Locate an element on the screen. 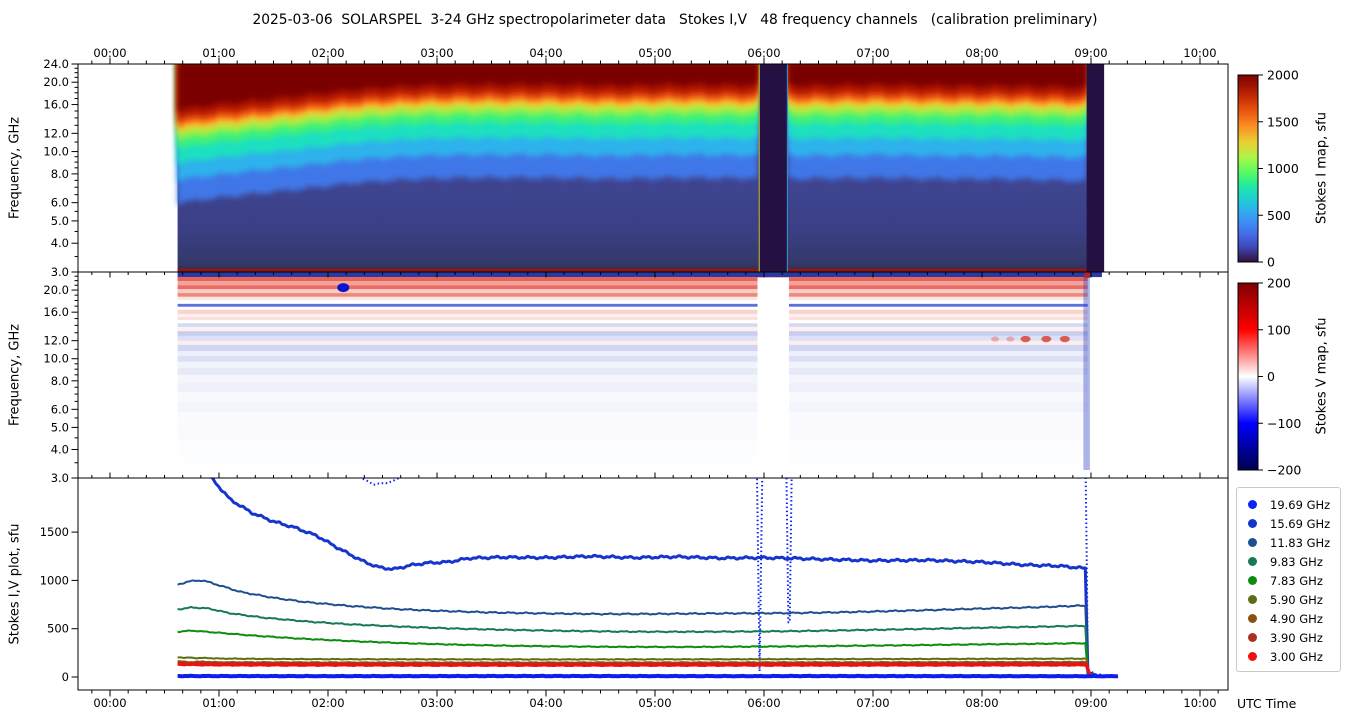 The width and height of the screenshot is (1350, 725). colorbar-stokes-i is located at coordinates (1248, 168).